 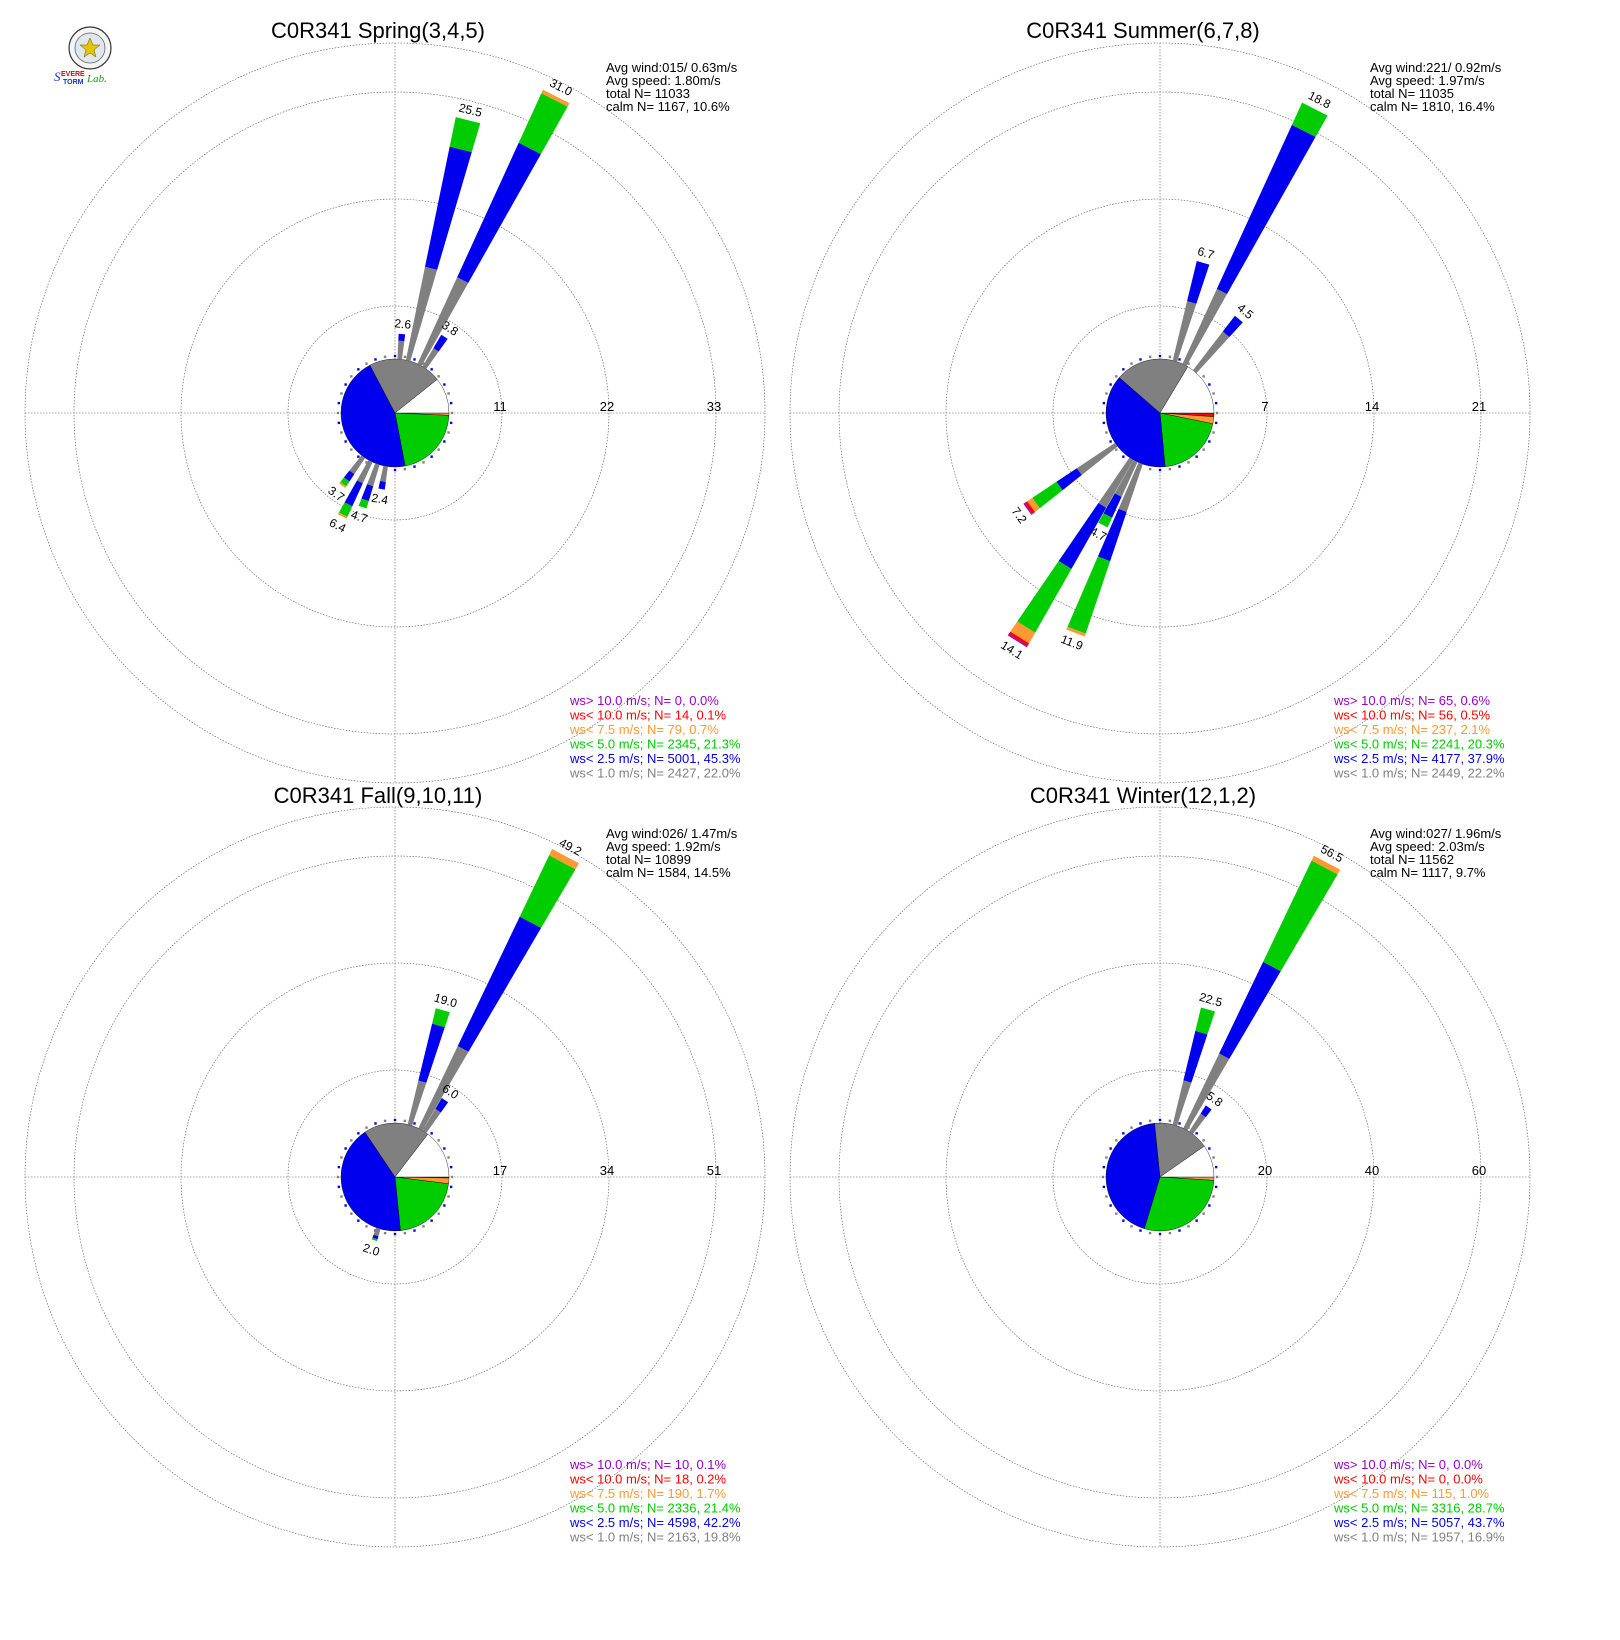 What do you see at coordinates (378, 30) in the screenshot?
I see `chart-title: C0R341 Spring(3,4,5)` at bounding box center [378, 30].